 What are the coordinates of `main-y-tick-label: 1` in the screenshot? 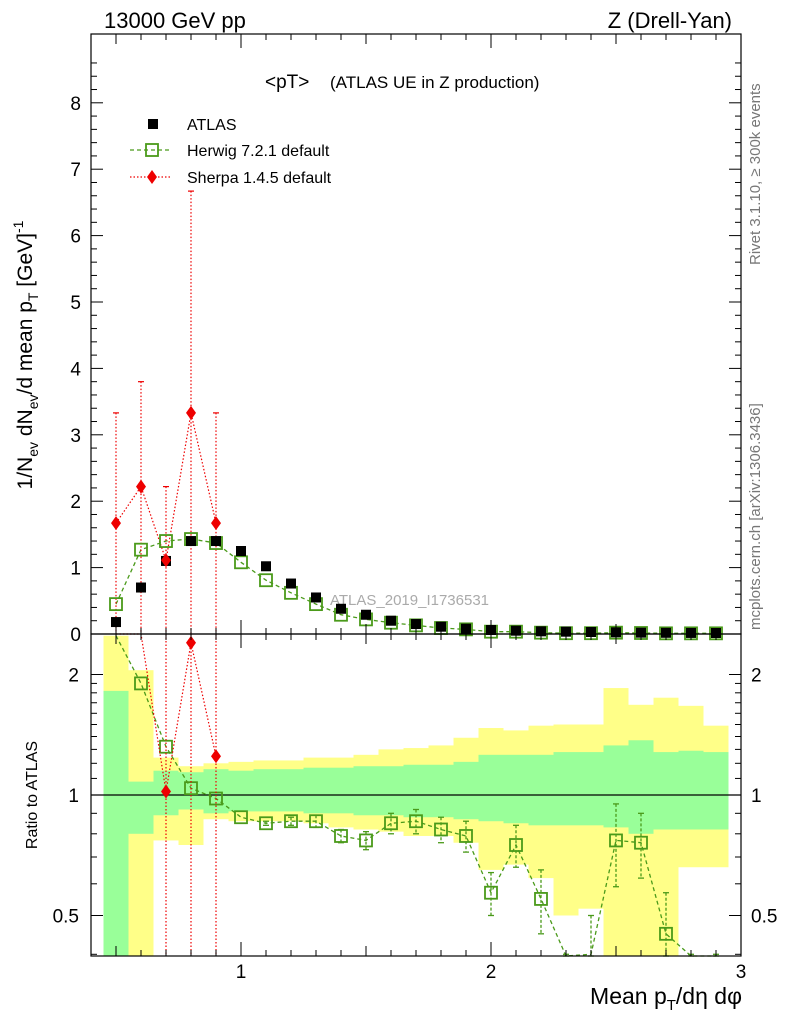 It's located at (75, 569).